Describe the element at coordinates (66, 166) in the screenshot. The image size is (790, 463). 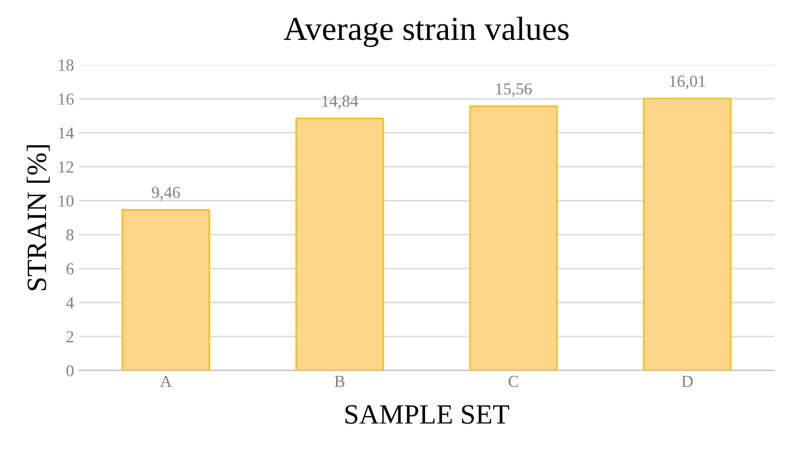
I see `y-tick-label: 12` at that location.